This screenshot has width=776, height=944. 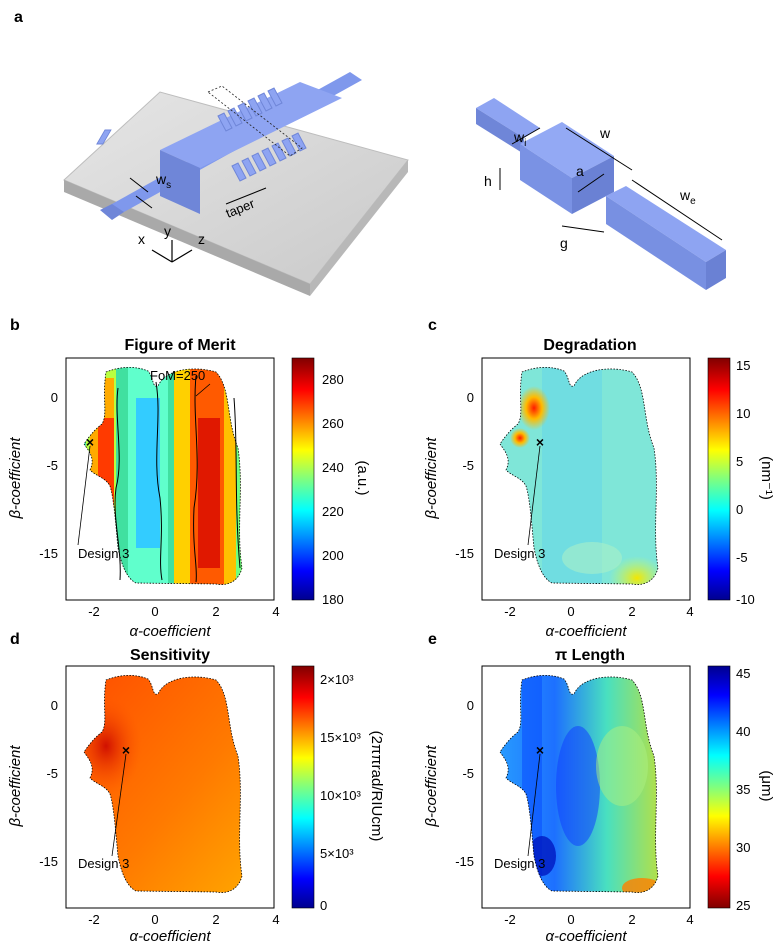 What do you see at coordinates (743, 847) in the screenshot?
I see `panel-e-cbar-tick: 30` at bounding box center [743, 847].